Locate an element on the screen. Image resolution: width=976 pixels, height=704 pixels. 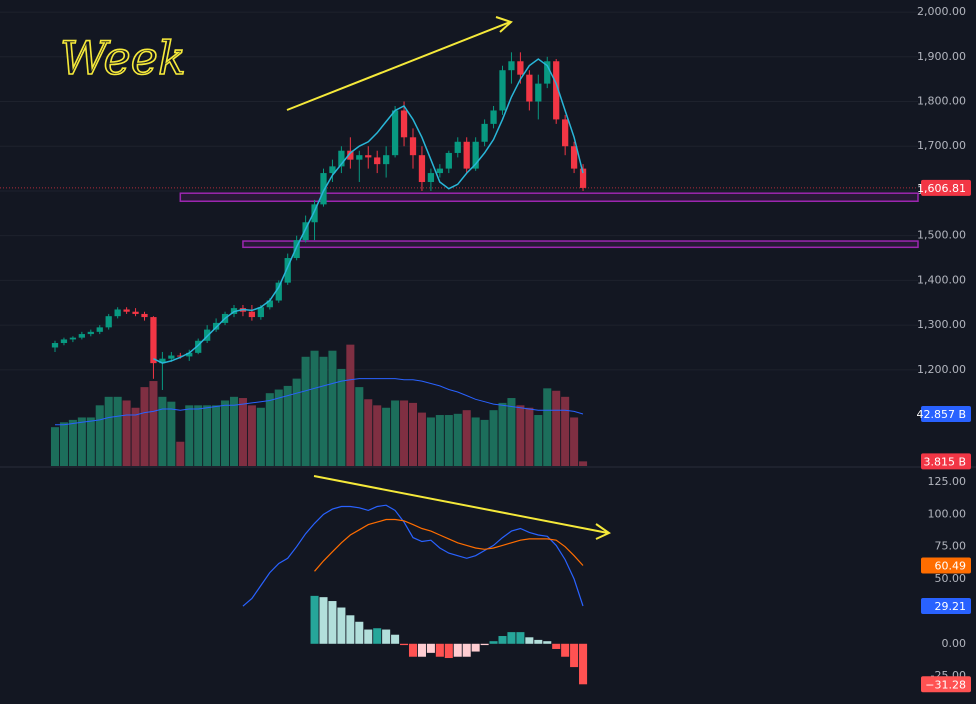
y-tick-label: 1,200.00 is located at coordinates (941, 369).